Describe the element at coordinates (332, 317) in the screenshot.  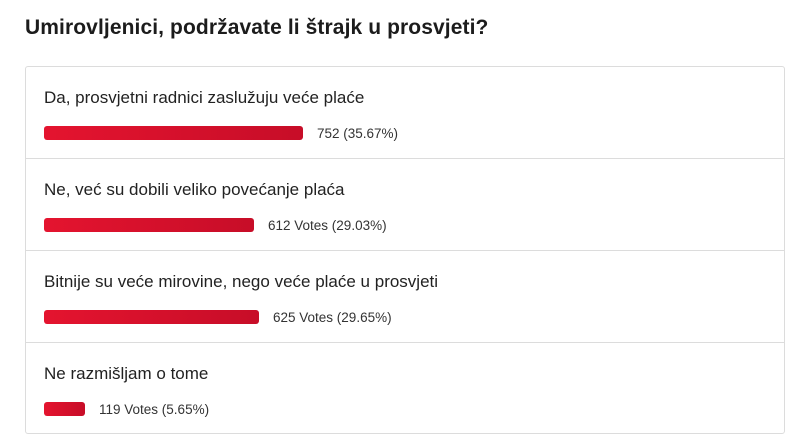
I see `poll-result-text: 625 Votes (29.65%)` at that location.